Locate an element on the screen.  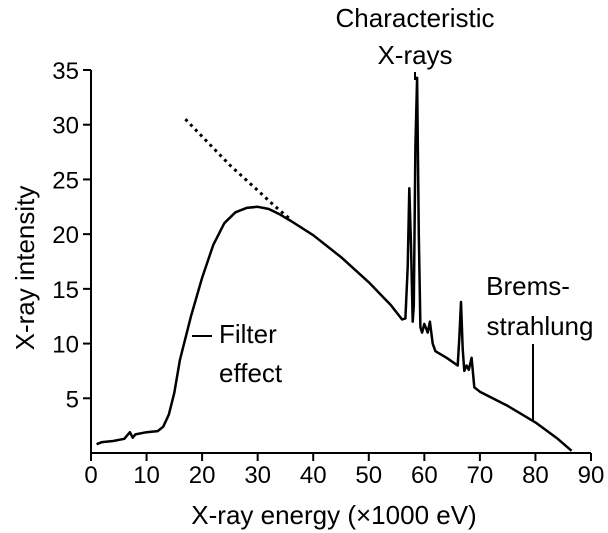
y-axis-ticks: 5 10 15 20 25 30 35 is located at coordinates (71, 235).